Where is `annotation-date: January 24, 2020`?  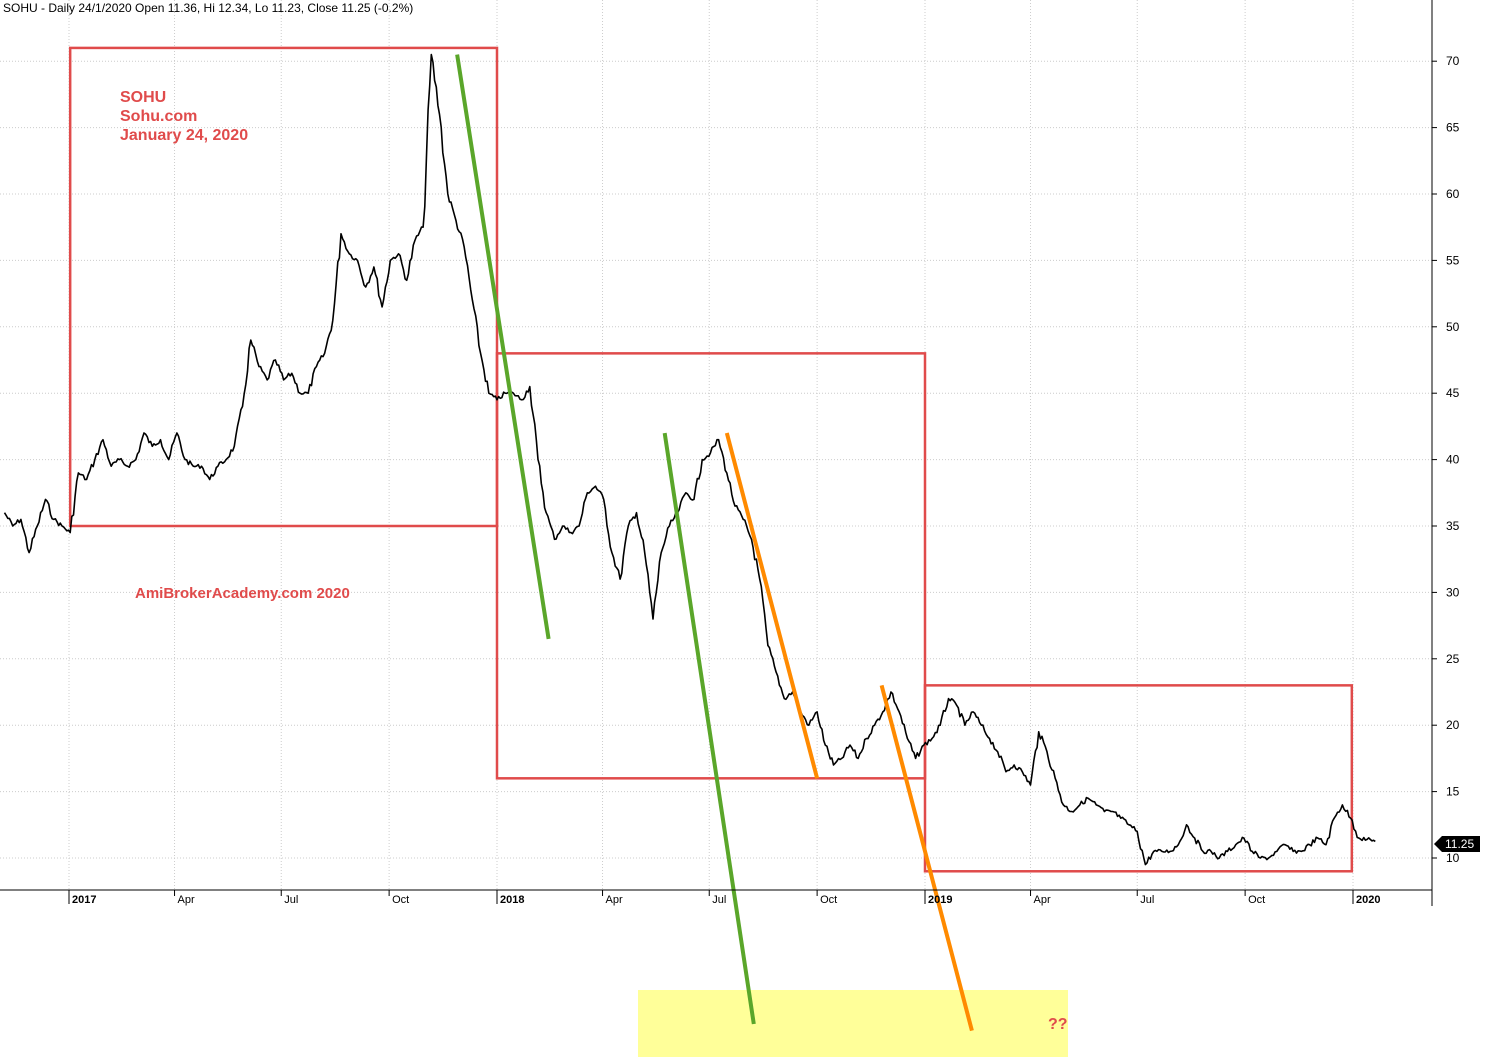
annotation-date: January 24, 2020 is located at coordinates (184, 135).